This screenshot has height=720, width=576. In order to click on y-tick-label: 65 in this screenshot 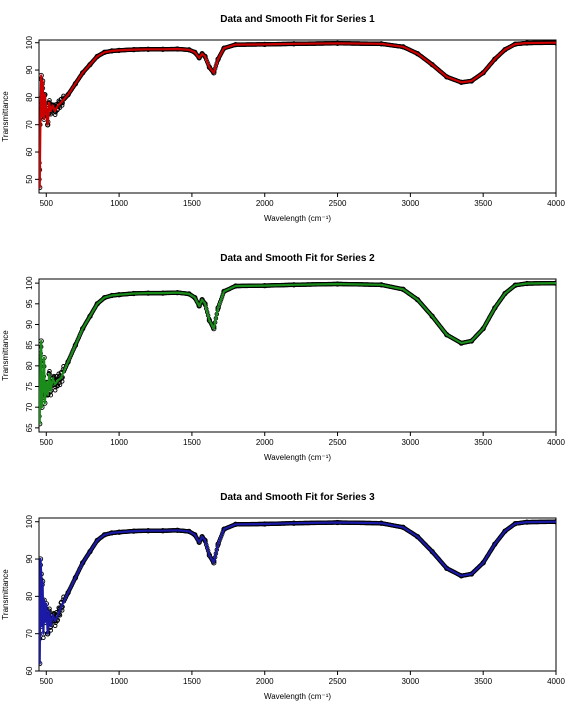, I will do `click(29, 427)`.